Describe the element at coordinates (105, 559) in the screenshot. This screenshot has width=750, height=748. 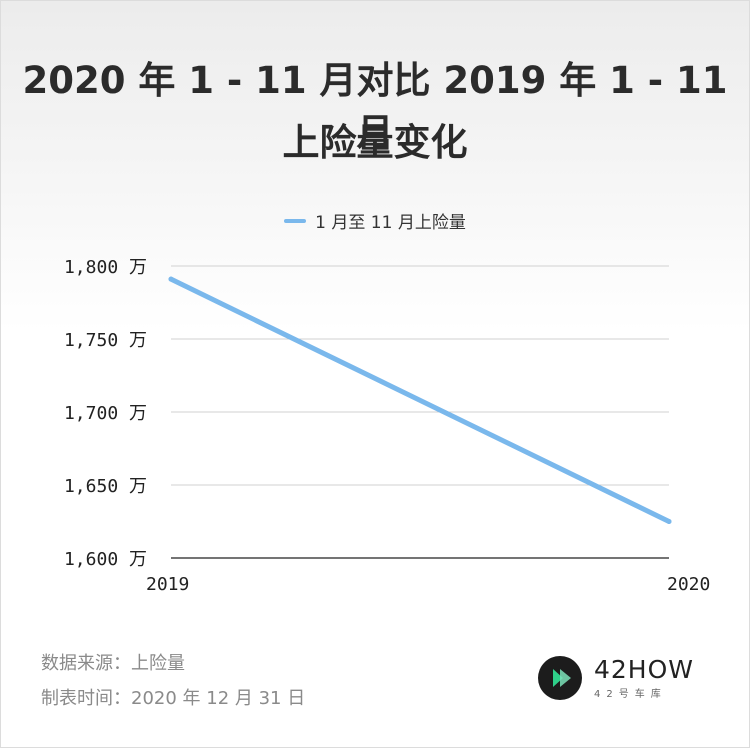
I see `y-tick-label: 1,600 万` at that location.